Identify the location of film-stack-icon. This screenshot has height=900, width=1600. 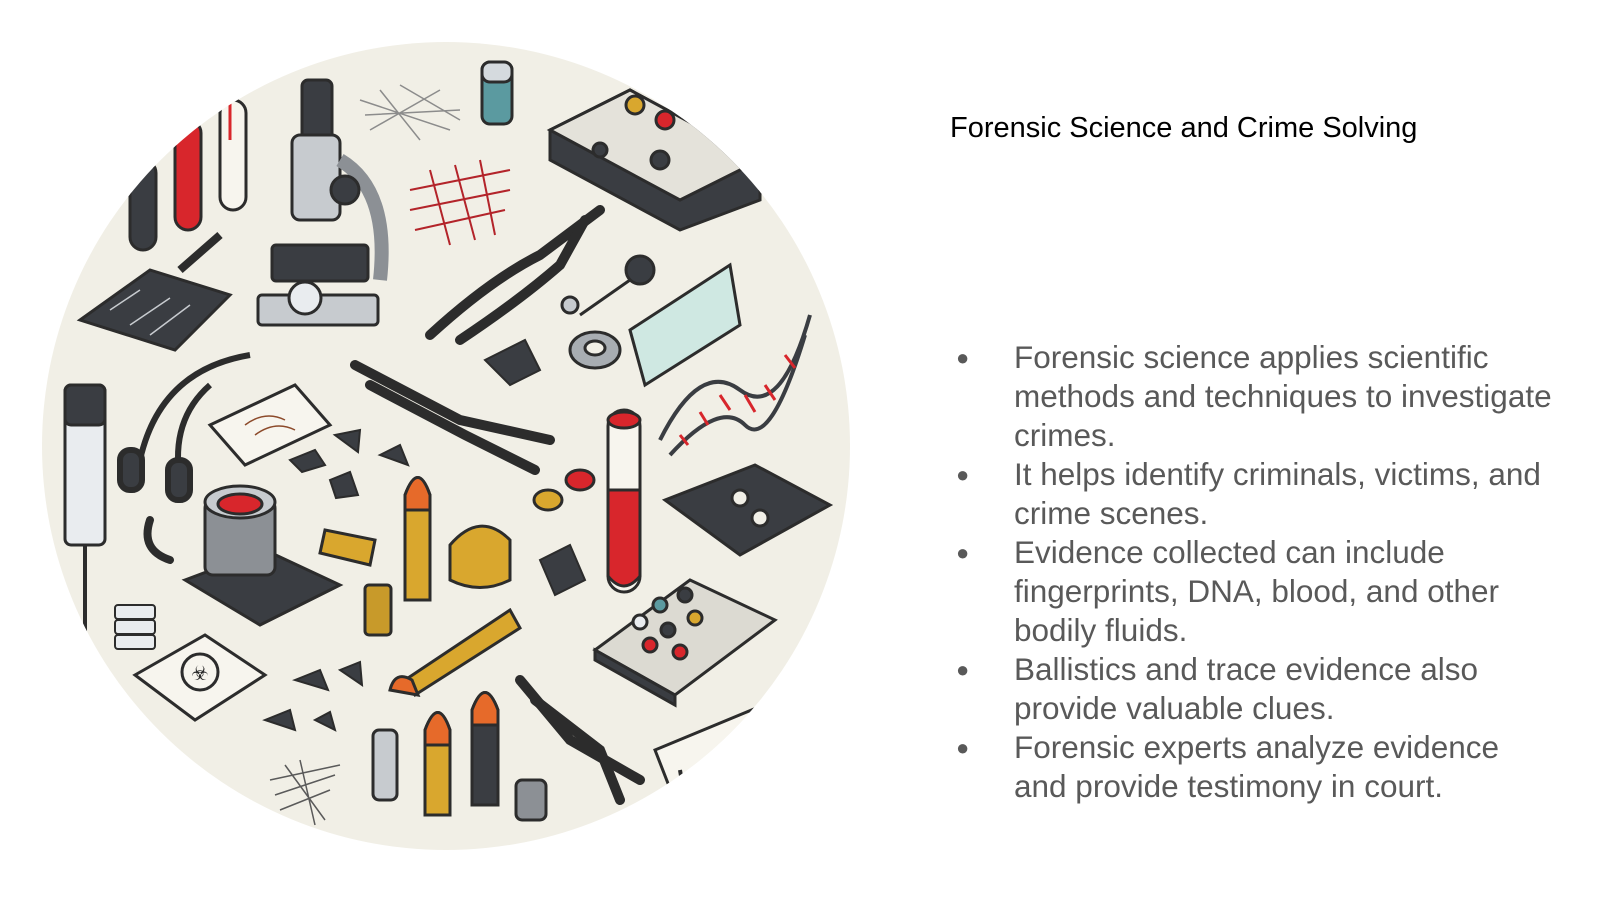
(135, 627).